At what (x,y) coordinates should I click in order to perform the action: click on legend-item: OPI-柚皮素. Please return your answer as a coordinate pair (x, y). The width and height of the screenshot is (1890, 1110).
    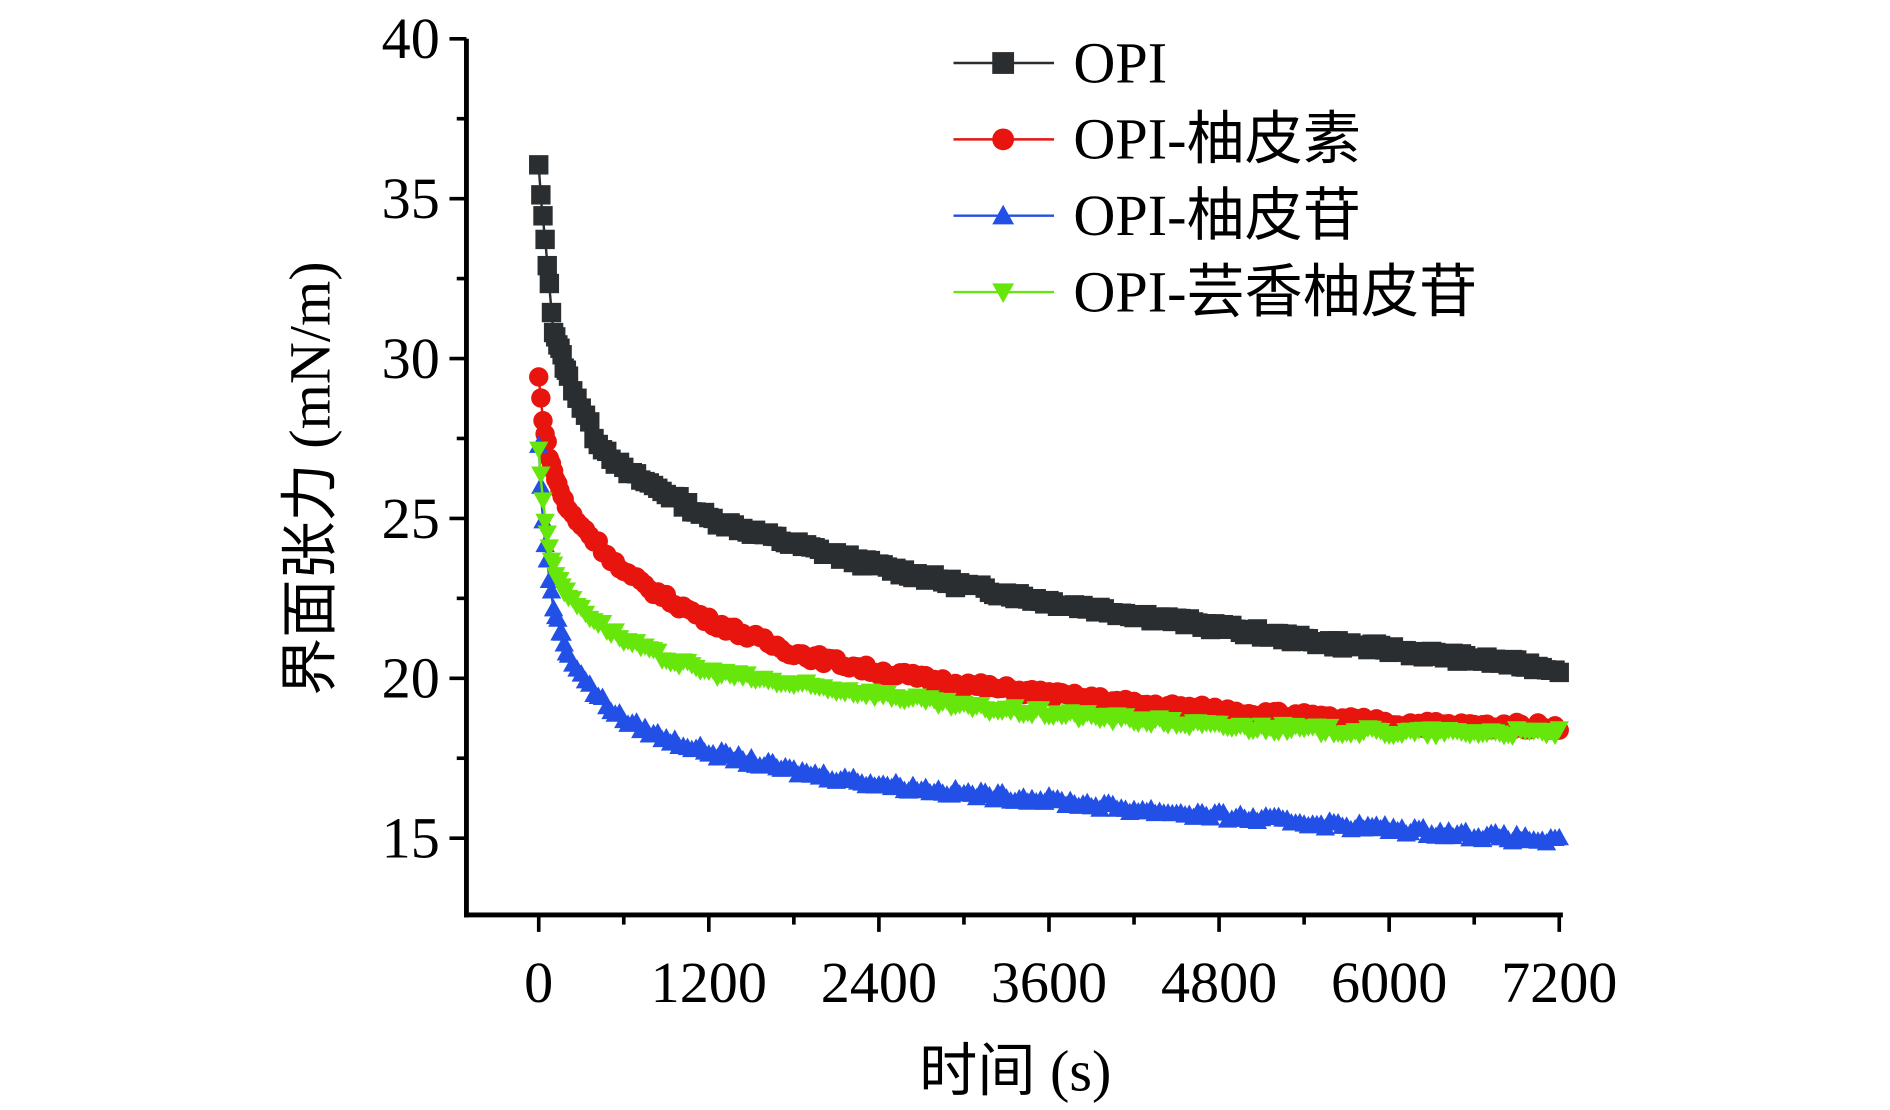
    Looking at the image, I should click on (1157, 139).